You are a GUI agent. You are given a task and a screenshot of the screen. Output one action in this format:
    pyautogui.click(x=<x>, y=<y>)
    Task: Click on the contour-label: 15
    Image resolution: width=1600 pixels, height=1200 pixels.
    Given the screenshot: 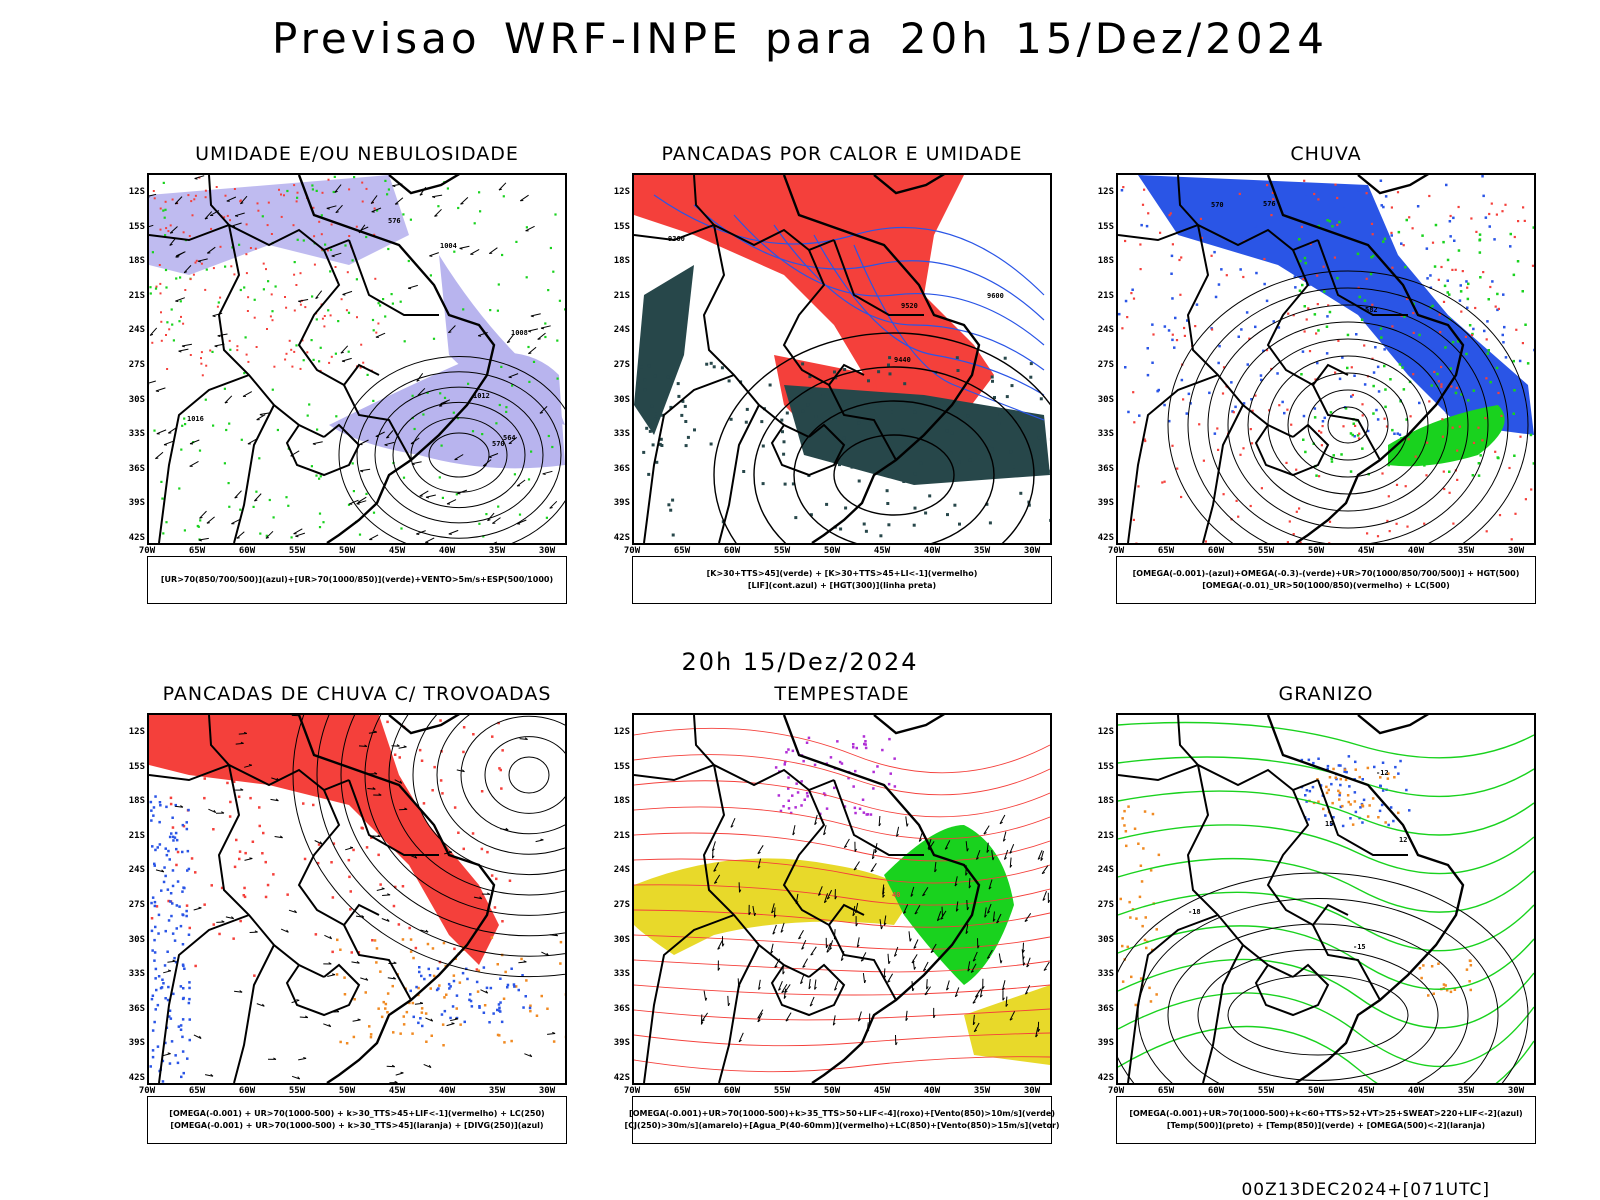 What is the action you would take?
    pyautogui.click(x=1329, y=824)
    